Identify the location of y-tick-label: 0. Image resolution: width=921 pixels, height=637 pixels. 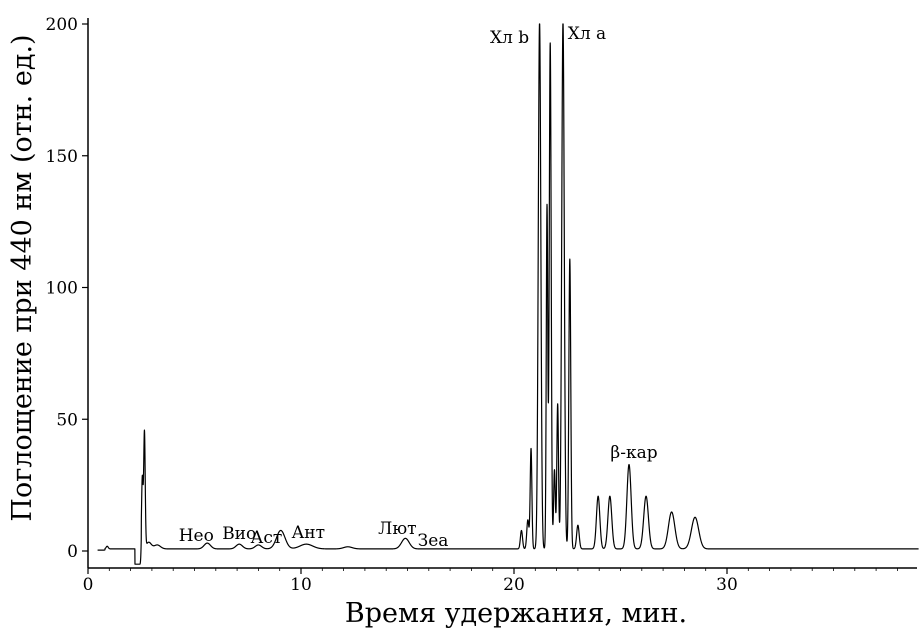
(72, 552).